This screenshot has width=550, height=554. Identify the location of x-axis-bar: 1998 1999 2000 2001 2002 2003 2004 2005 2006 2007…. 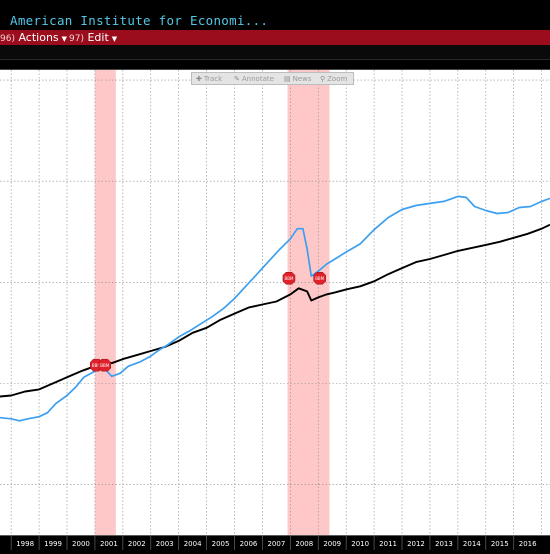
(275, 542).